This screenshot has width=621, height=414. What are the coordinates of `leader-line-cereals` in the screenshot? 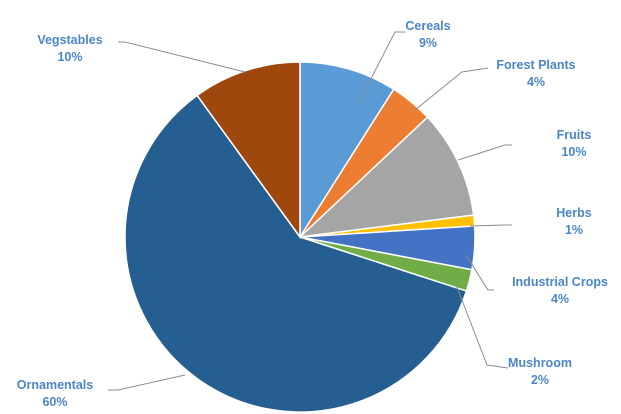 It's located at (382, 66).